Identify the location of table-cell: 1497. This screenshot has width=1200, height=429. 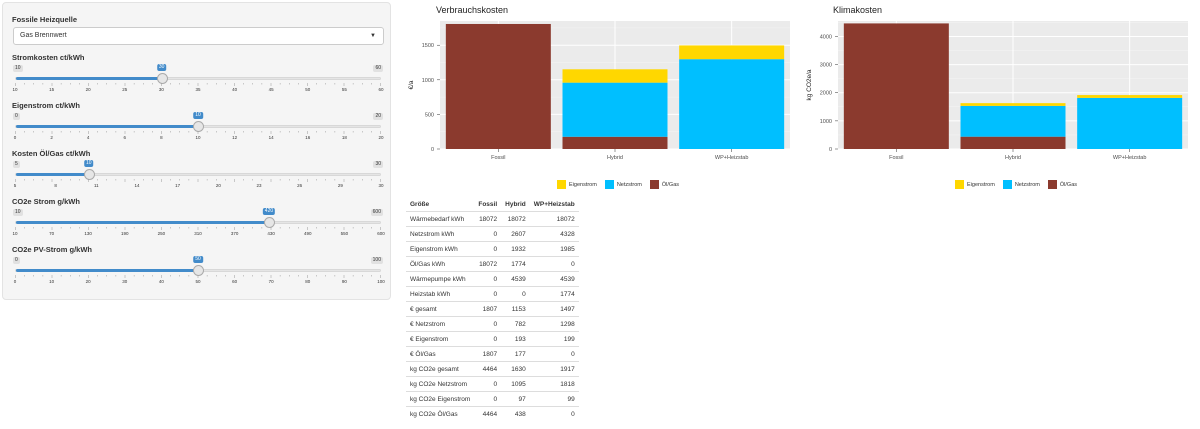
(554, 309).